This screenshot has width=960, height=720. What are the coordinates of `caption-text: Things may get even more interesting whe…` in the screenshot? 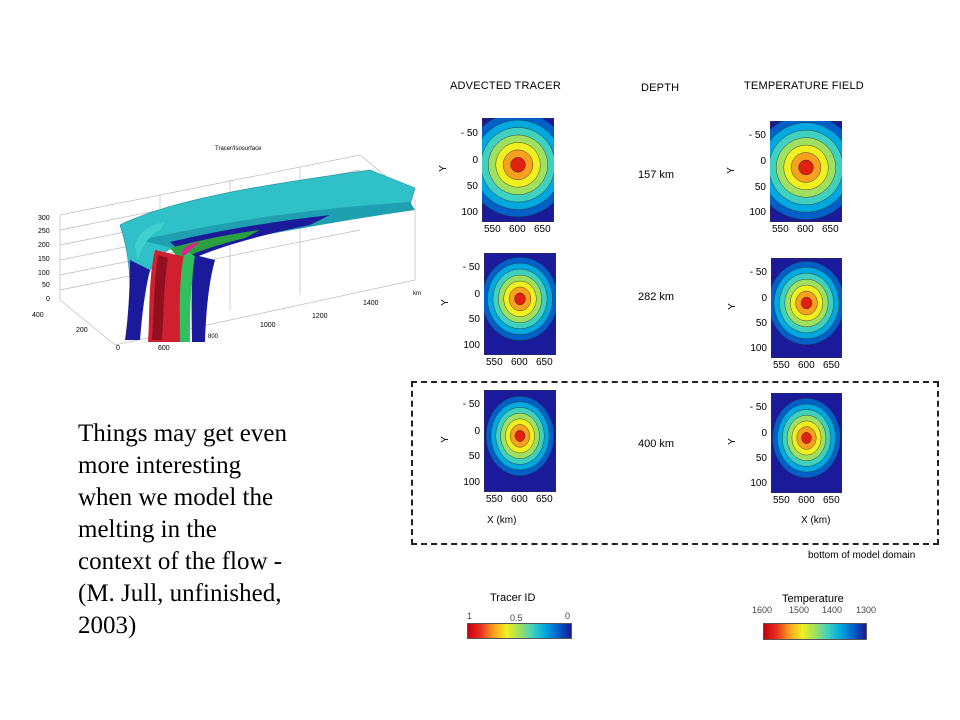 It's located at (223, 530).